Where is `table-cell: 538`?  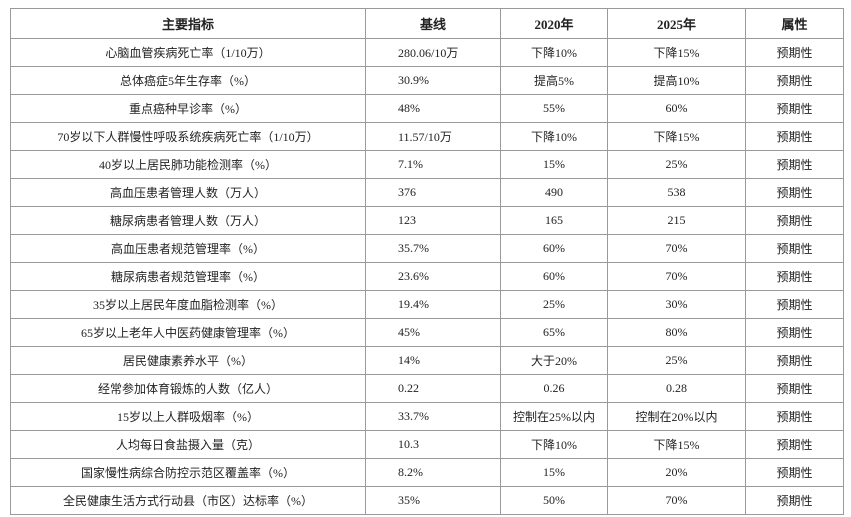 table-cell: 538 is located at coordinates (676, 192).